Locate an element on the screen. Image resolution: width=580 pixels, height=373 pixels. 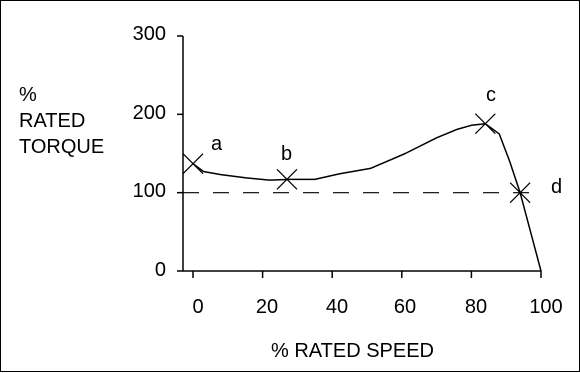
x-tick-label-20: 20 is located at coordinates (267, 307).